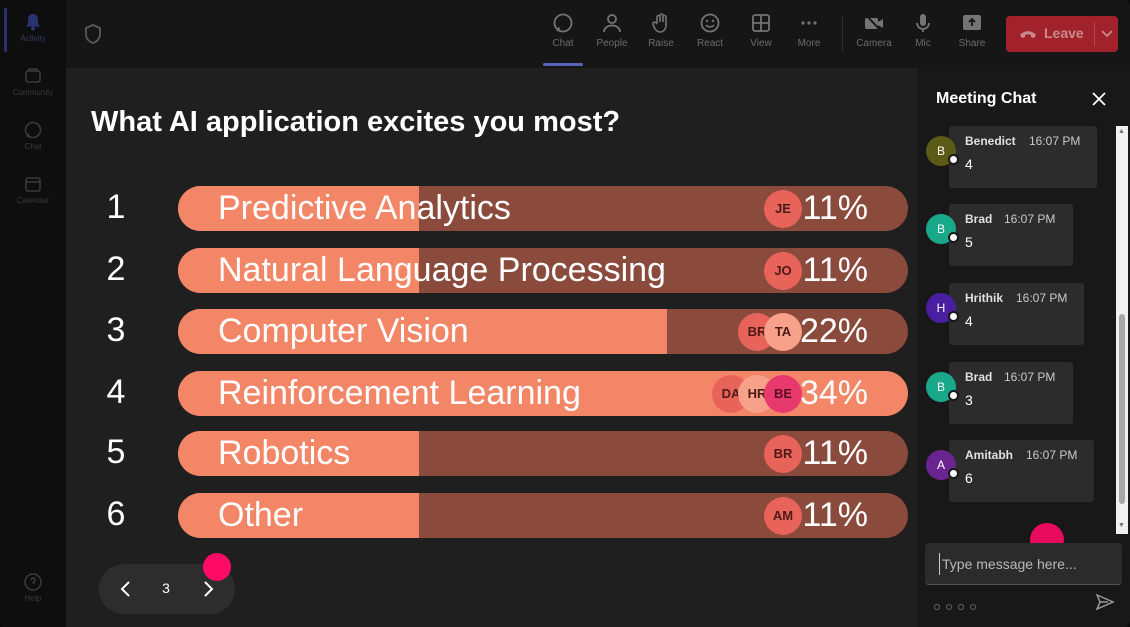  What do you see at coordinates (809, 43) in the screenshot?
I see `toolbar-label: More` at bounding box center [809, 43].